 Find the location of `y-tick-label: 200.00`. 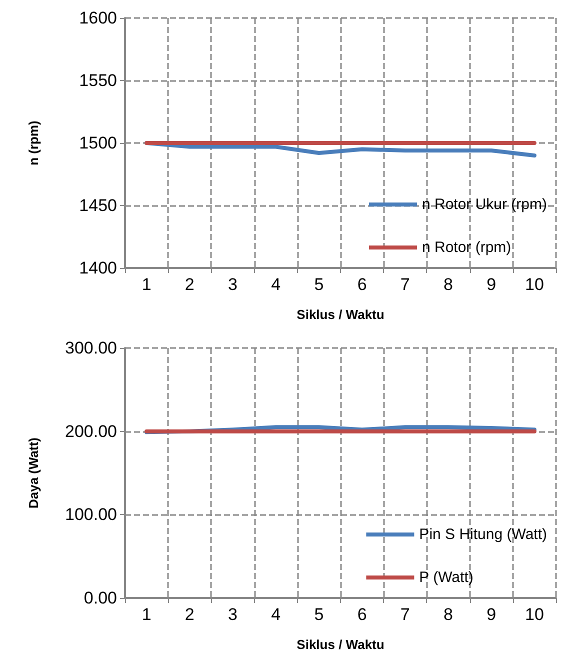

y-tick-label: 200.00 is located at coordinates (91, 431).